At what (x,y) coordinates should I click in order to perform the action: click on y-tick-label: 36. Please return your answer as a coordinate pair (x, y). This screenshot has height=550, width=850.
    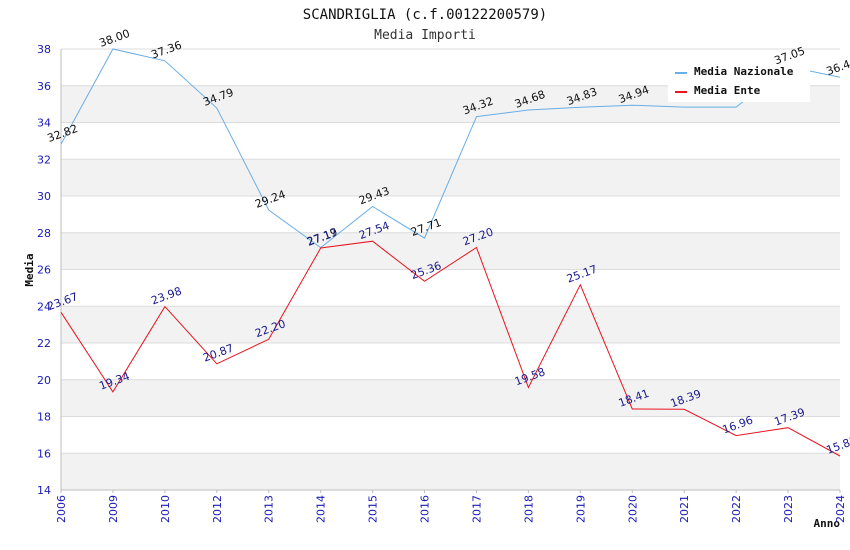
    Looking at the image, I should click on (44, 86).